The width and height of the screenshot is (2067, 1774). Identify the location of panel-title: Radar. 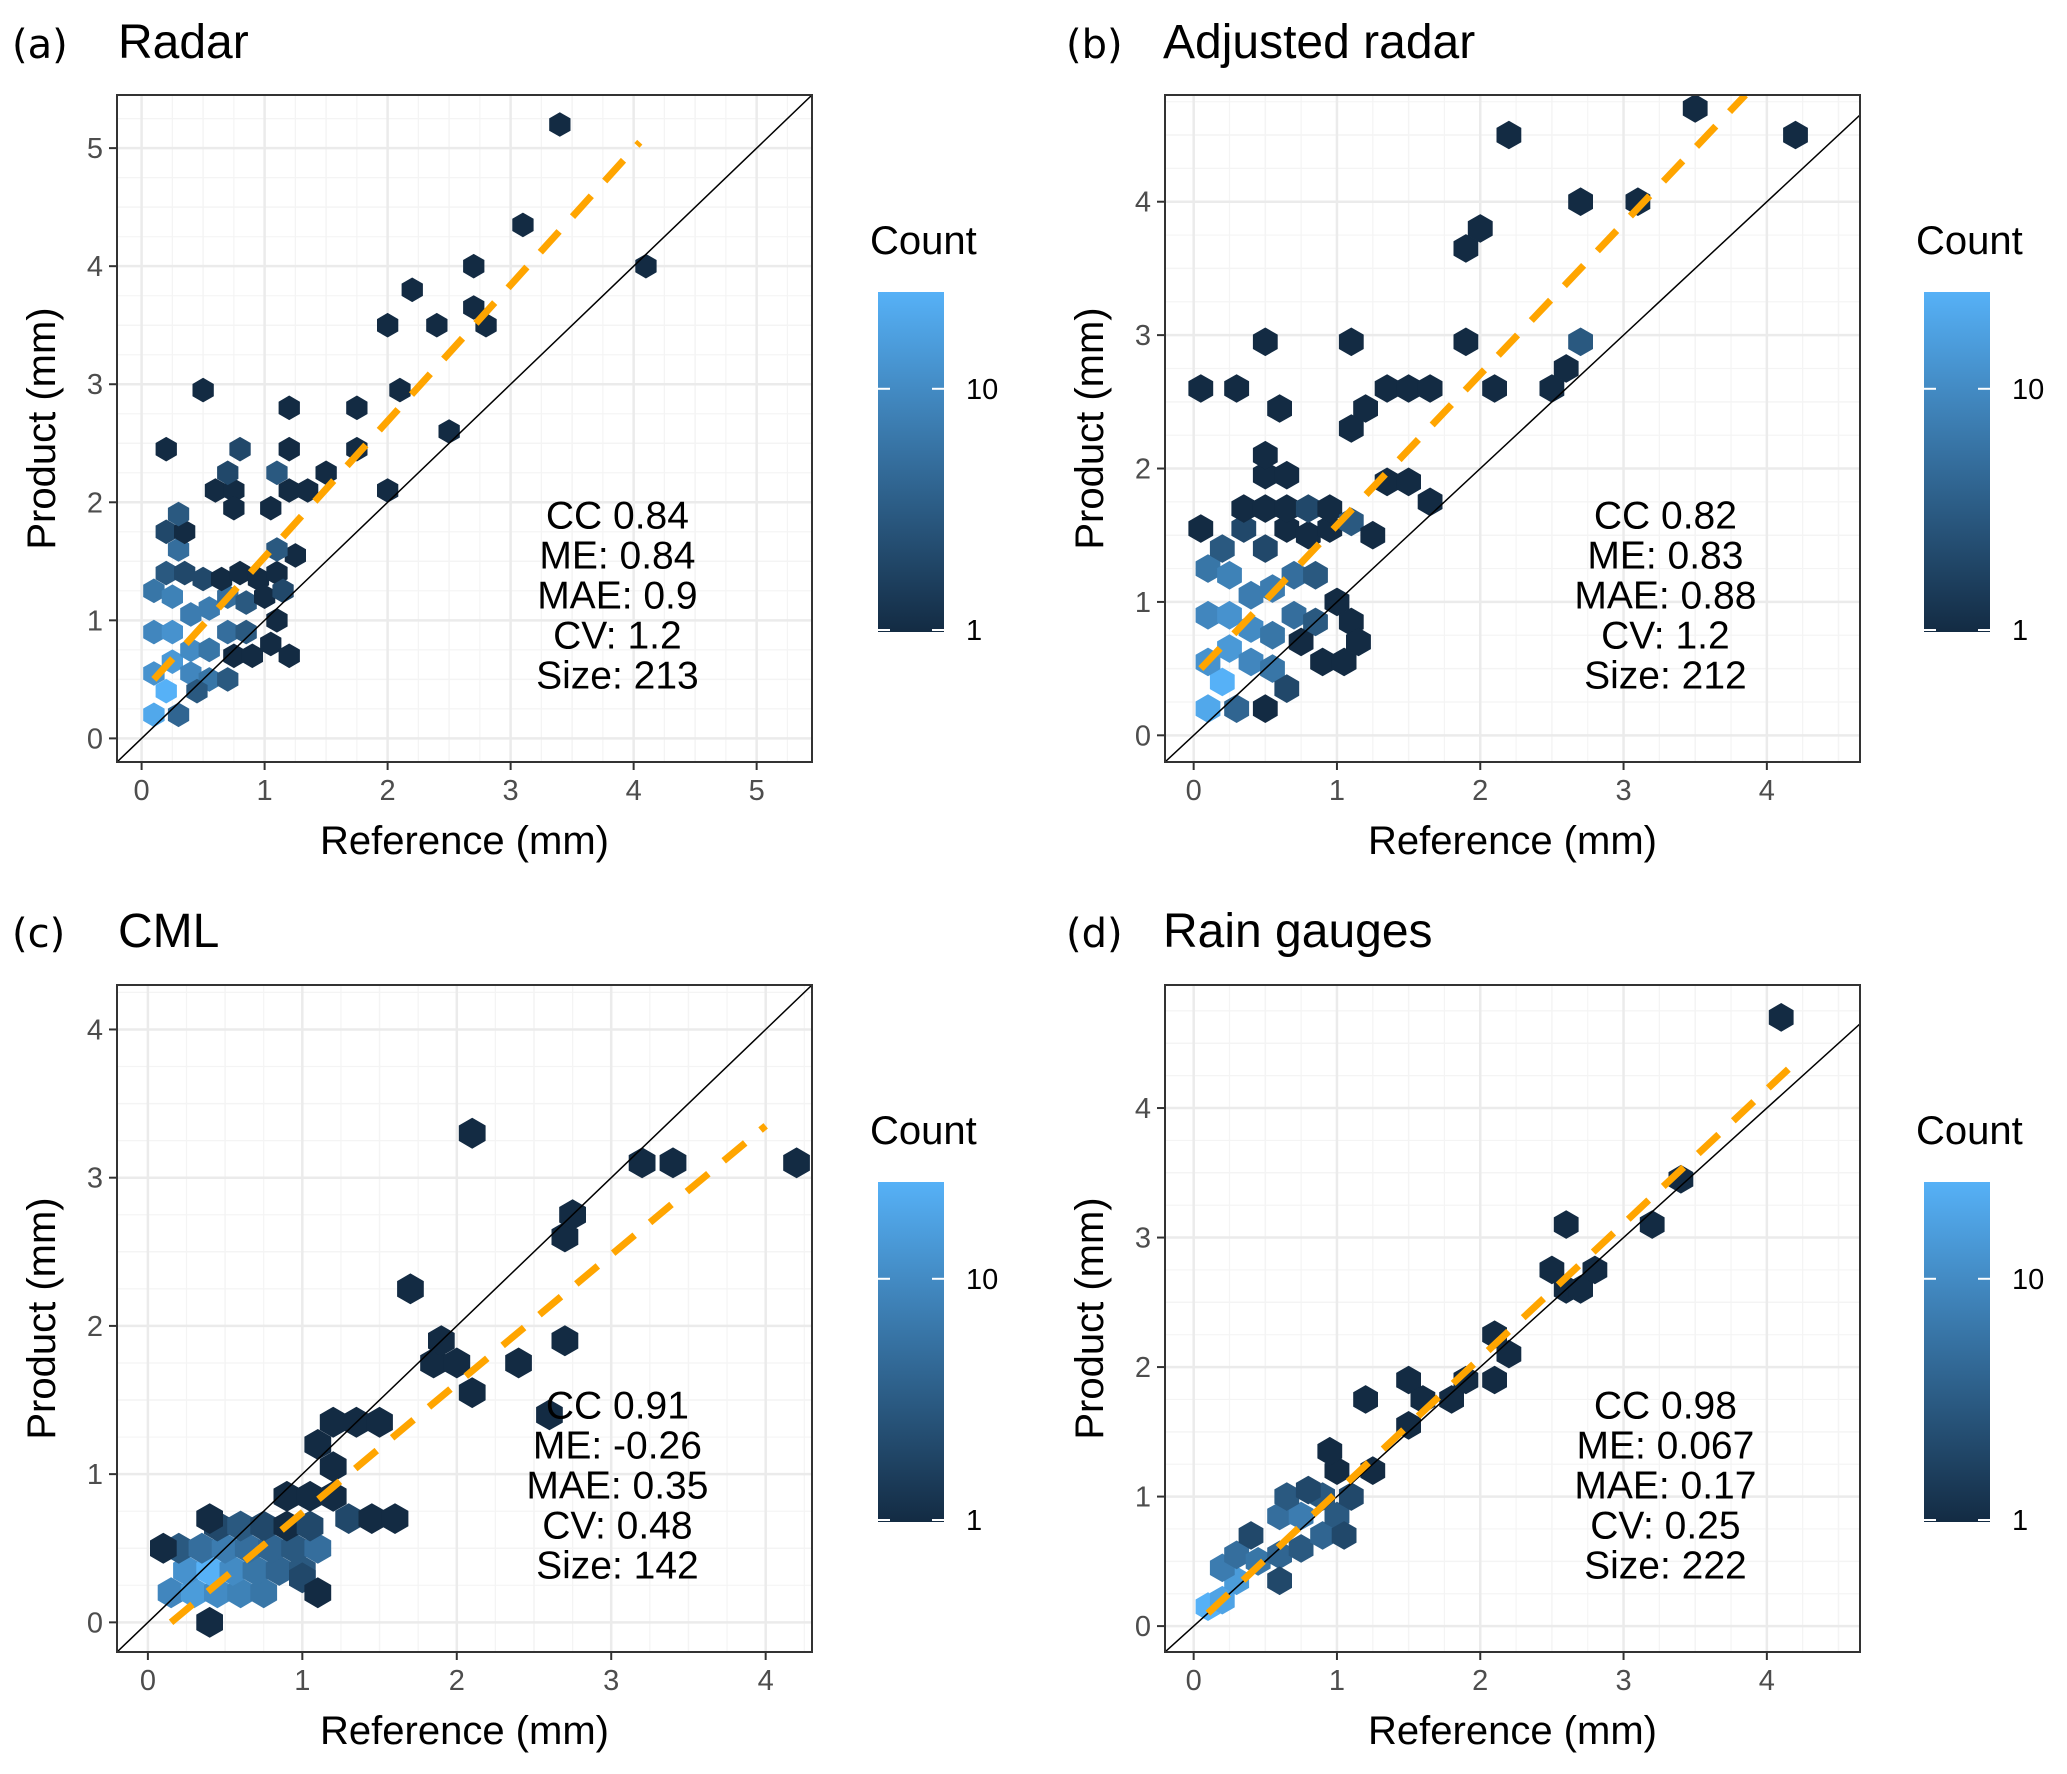
(183, 42).